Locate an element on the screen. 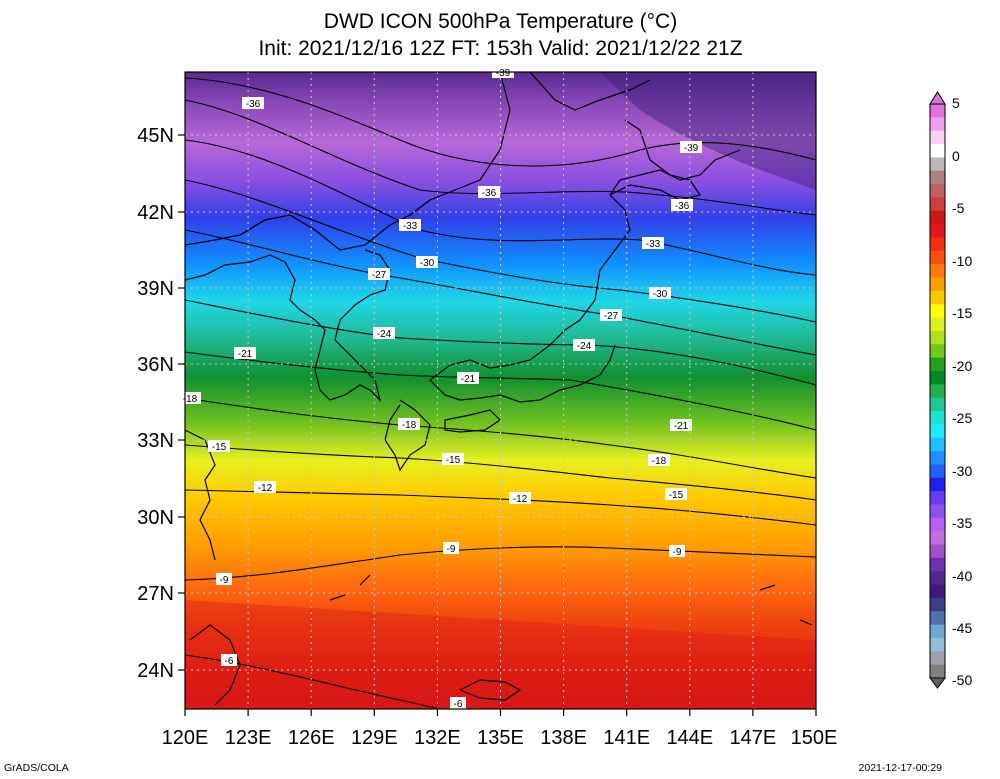 This screenshot has height=779, width=1000. colorbar-label: 5 is located at coordinates (956, 103).